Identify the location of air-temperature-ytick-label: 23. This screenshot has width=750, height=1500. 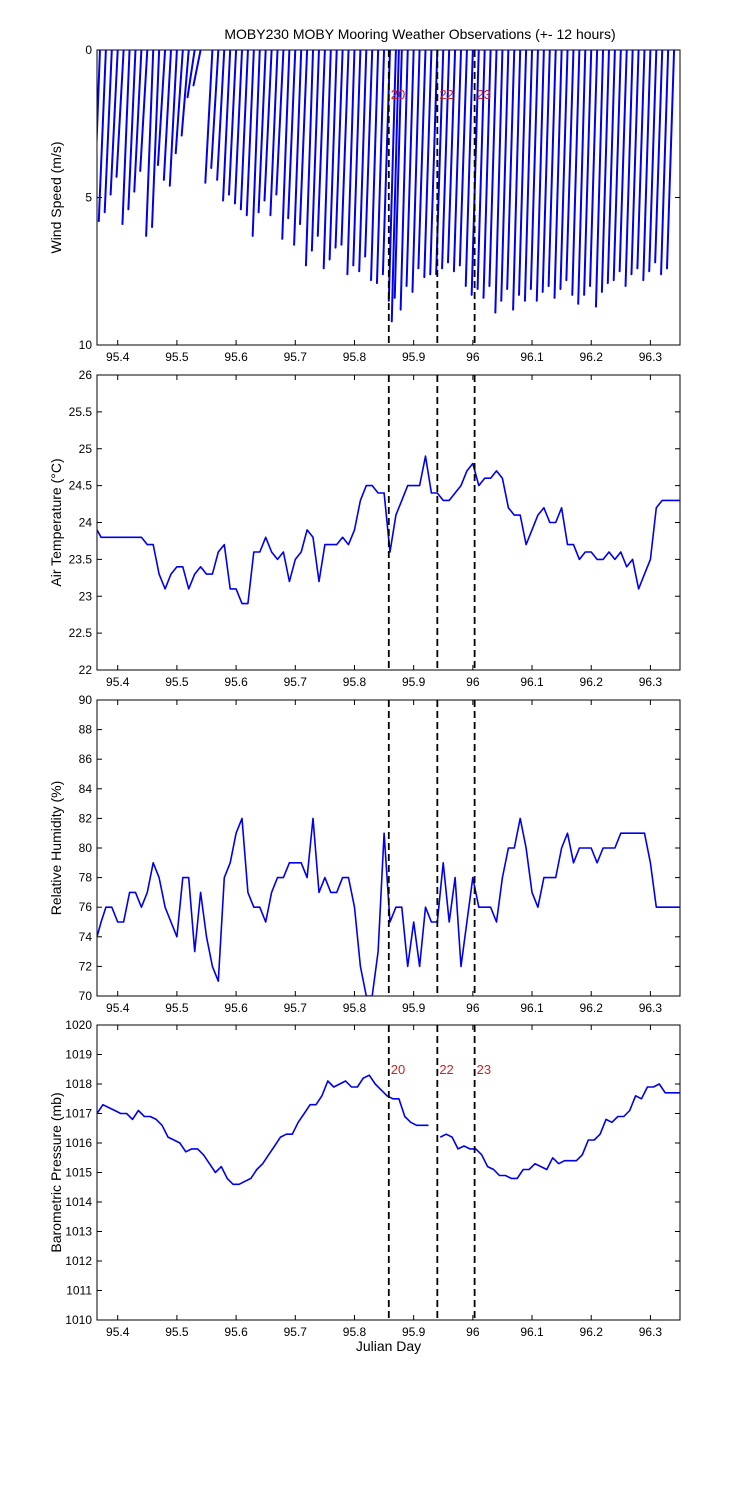
(86, 596).